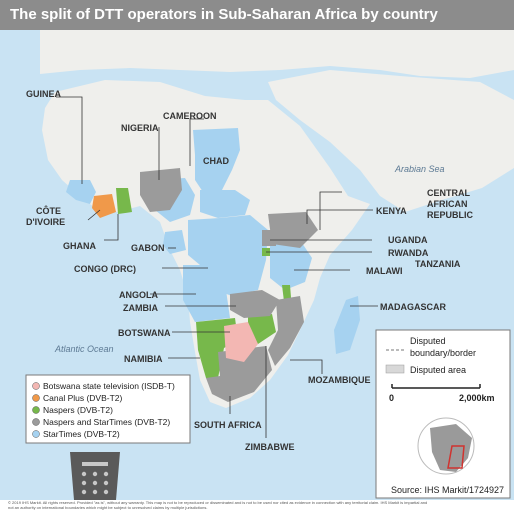 Image resolution: width=514 pixels, height=517 pixels. I want to click on legend-label: Naspers (DVB-T2), so click(78, 410).